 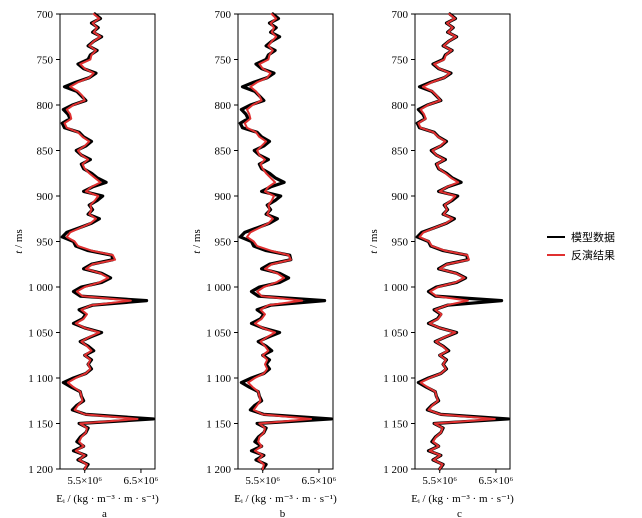 I want to click on legend-label: 反演结果, so click(x=593, y=255).